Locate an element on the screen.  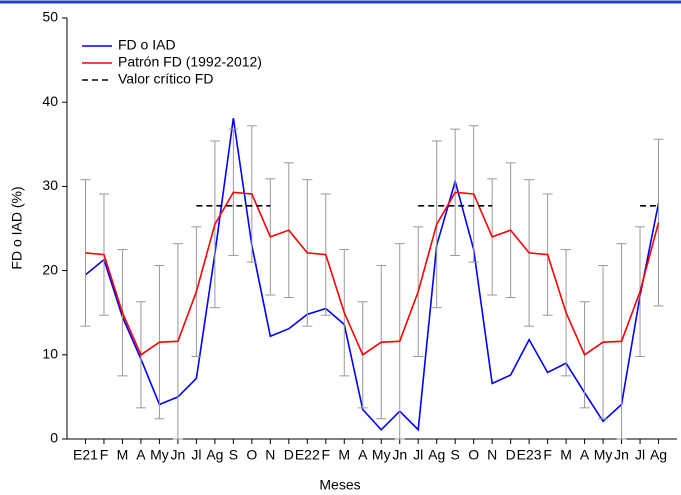
y-tick-label: 10 is located at coordinates (50, 354).